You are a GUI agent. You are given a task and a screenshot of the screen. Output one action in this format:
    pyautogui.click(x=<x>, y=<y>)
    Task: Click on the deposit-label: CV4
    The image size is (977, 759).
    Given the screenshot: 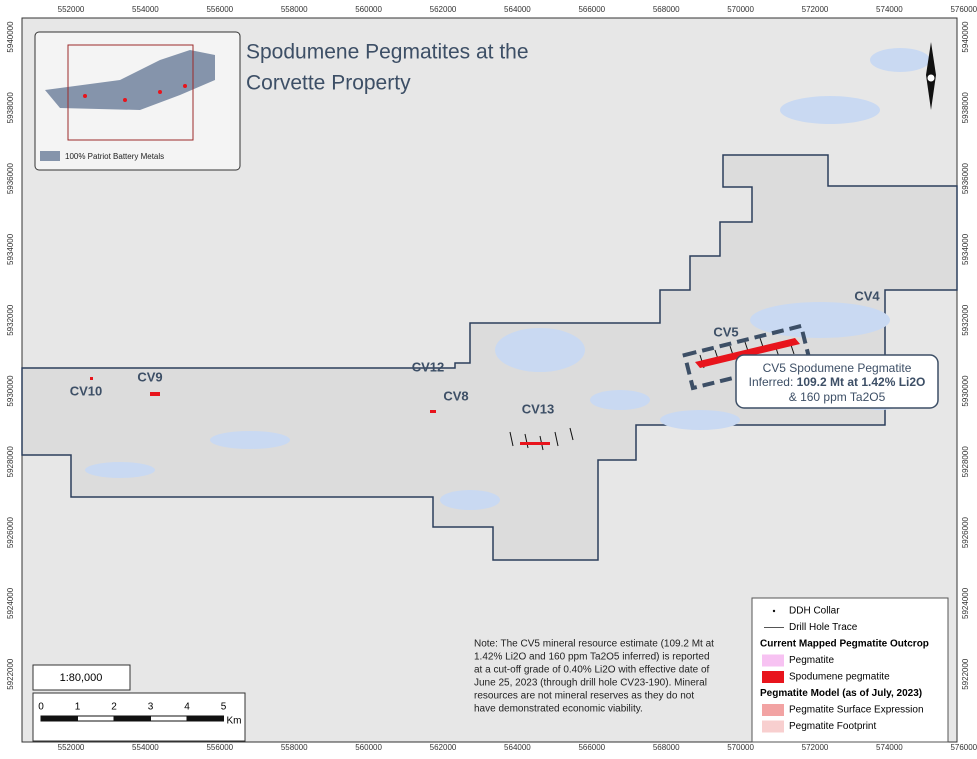 What is the action you would take?
    pyautogui.click(x=867, y=295)
    